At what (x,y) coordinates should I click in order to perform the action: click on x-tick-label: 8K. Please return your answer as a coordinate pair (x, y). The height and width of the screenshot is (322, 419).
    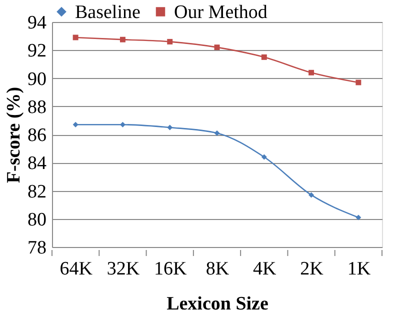
    Looking at the image, I should click on (218, 269).